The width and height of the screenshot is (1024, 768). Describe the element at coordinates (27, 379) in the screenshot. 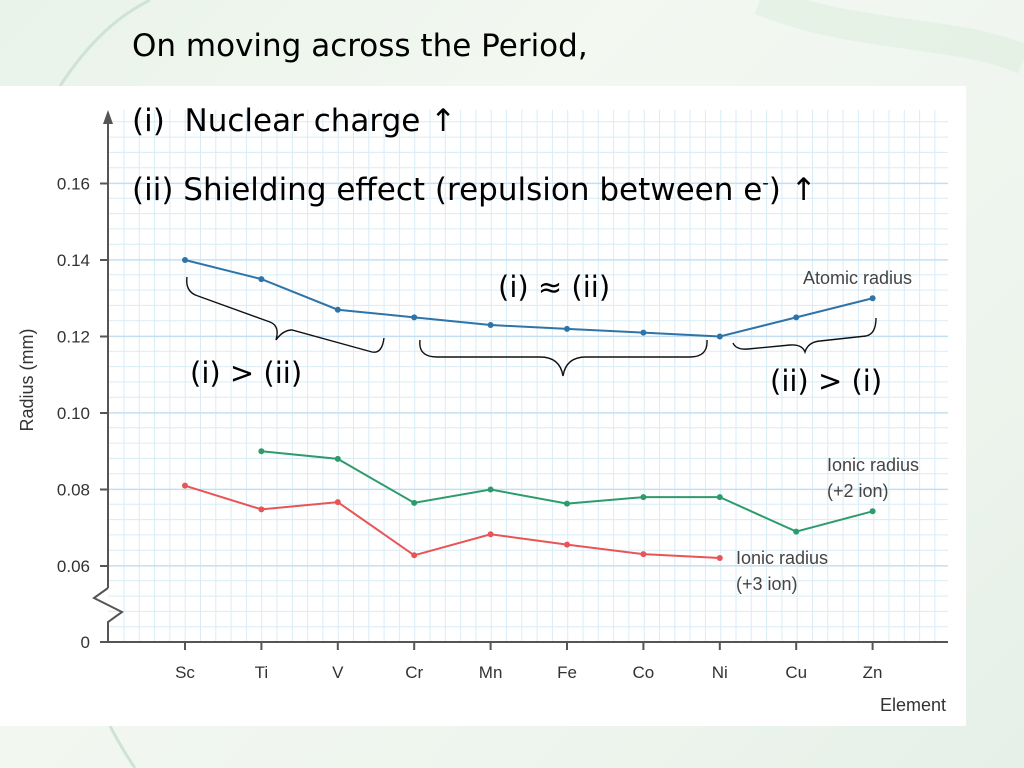

I see `y-axis-title: Radius (mm)` at that location.